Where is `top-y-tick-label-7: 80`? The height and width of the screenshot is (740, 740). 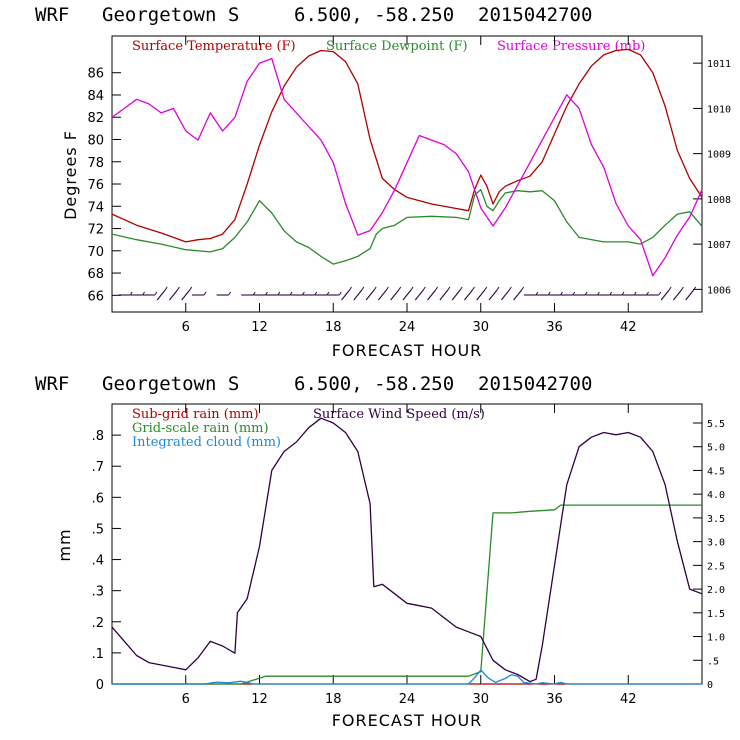
top-y-tick-label-7: 80 is located at coordinates (95, 141).